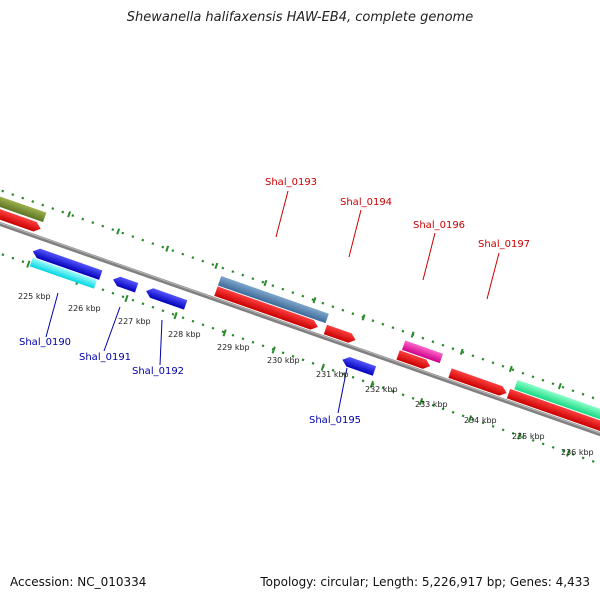  What do you see at coordinates (577, 452) in the screenshot?
I see `scale-label: 236 kbp` at bounding box center [577, 452].